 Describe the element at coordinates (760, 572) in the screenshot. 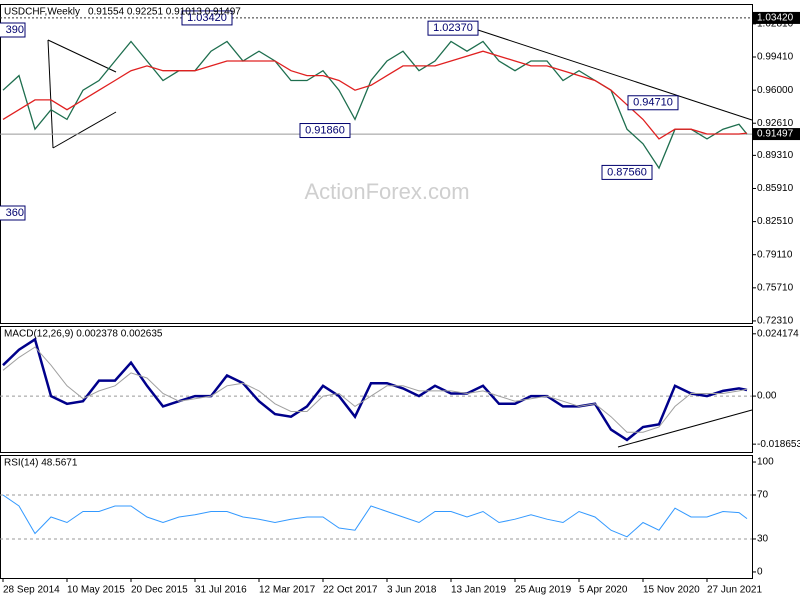

I see `y-tick-label: 0` at that location.